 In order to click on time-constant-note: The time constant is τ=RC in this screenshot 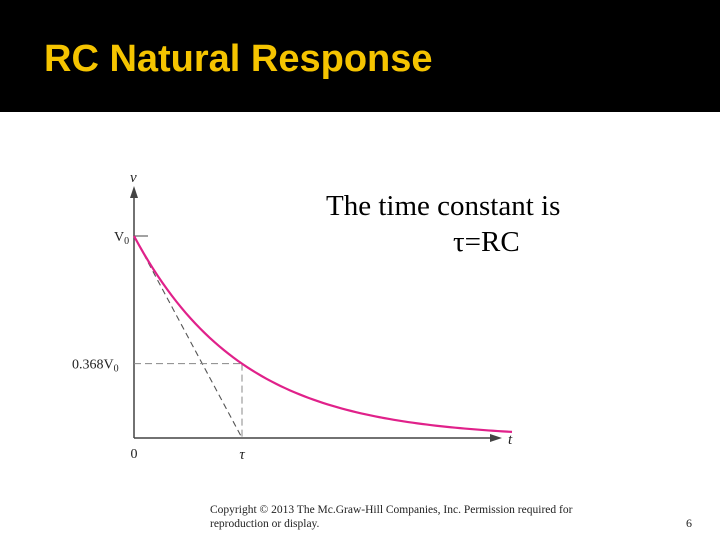, I will do `click(475, 224)`.